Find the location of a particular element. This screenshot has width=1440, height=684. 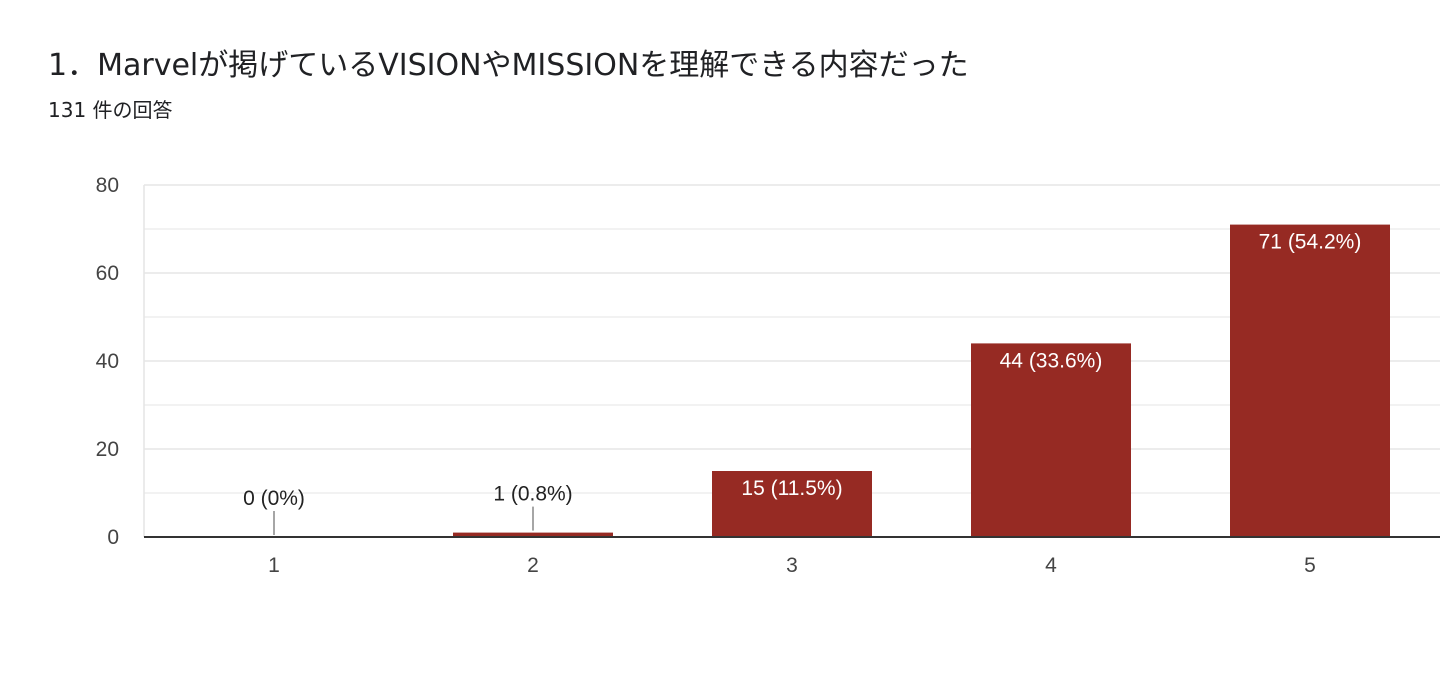

x-tick-label: 4 is located at coordinates (1051, 565).